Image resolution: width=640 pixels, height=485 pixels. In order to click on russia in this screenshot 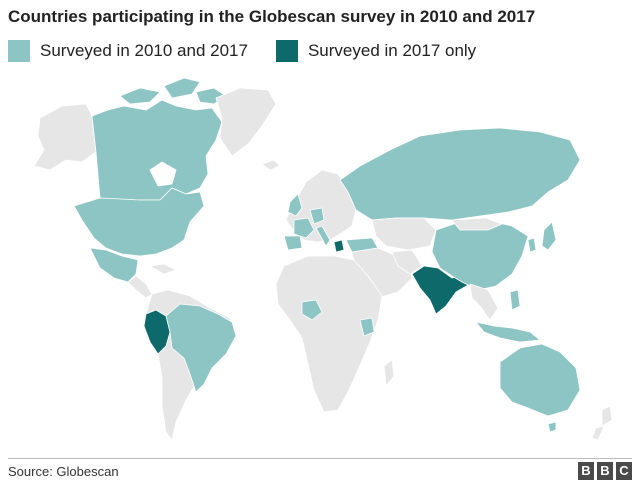, I will do `click(460, 174)`.